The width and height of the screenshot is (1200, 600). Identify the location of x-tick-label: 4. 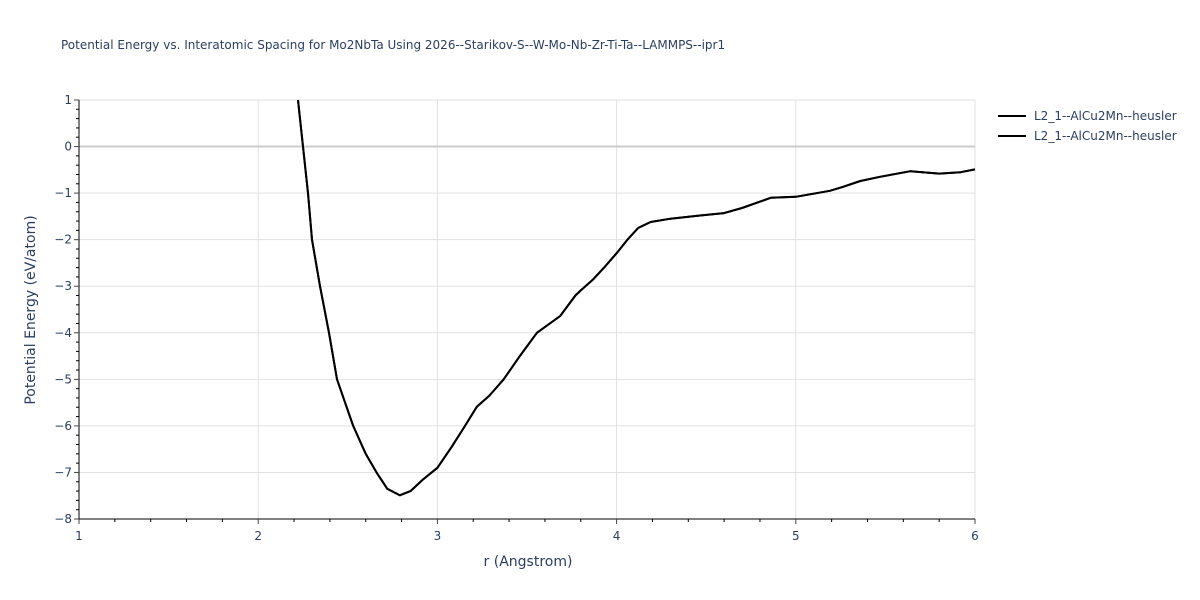
(617, 536).